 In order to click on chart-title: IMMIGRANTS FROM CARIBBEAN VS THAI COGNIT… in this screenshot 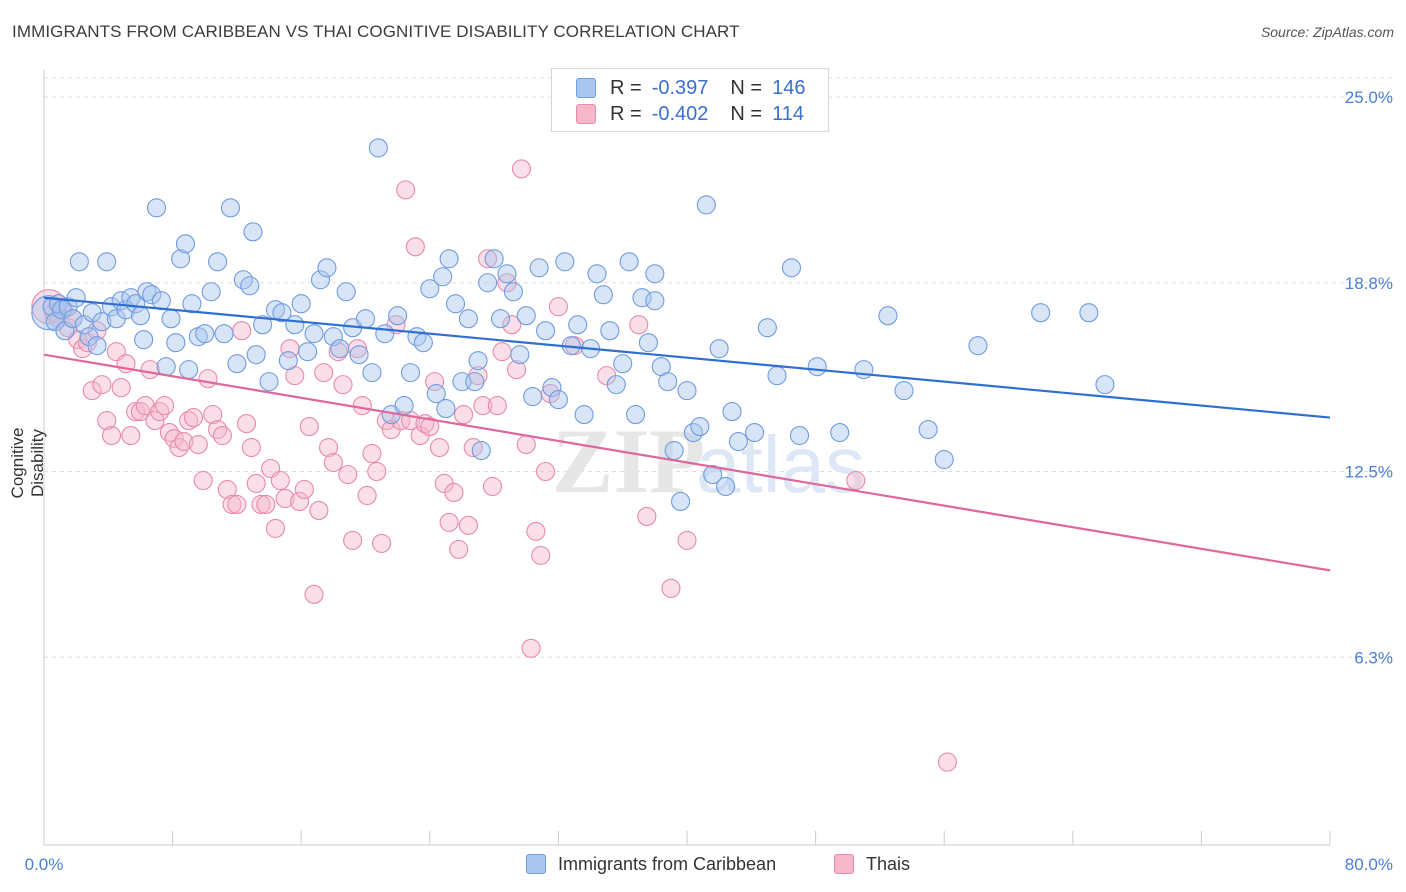, I will do `click(376, 31)`.